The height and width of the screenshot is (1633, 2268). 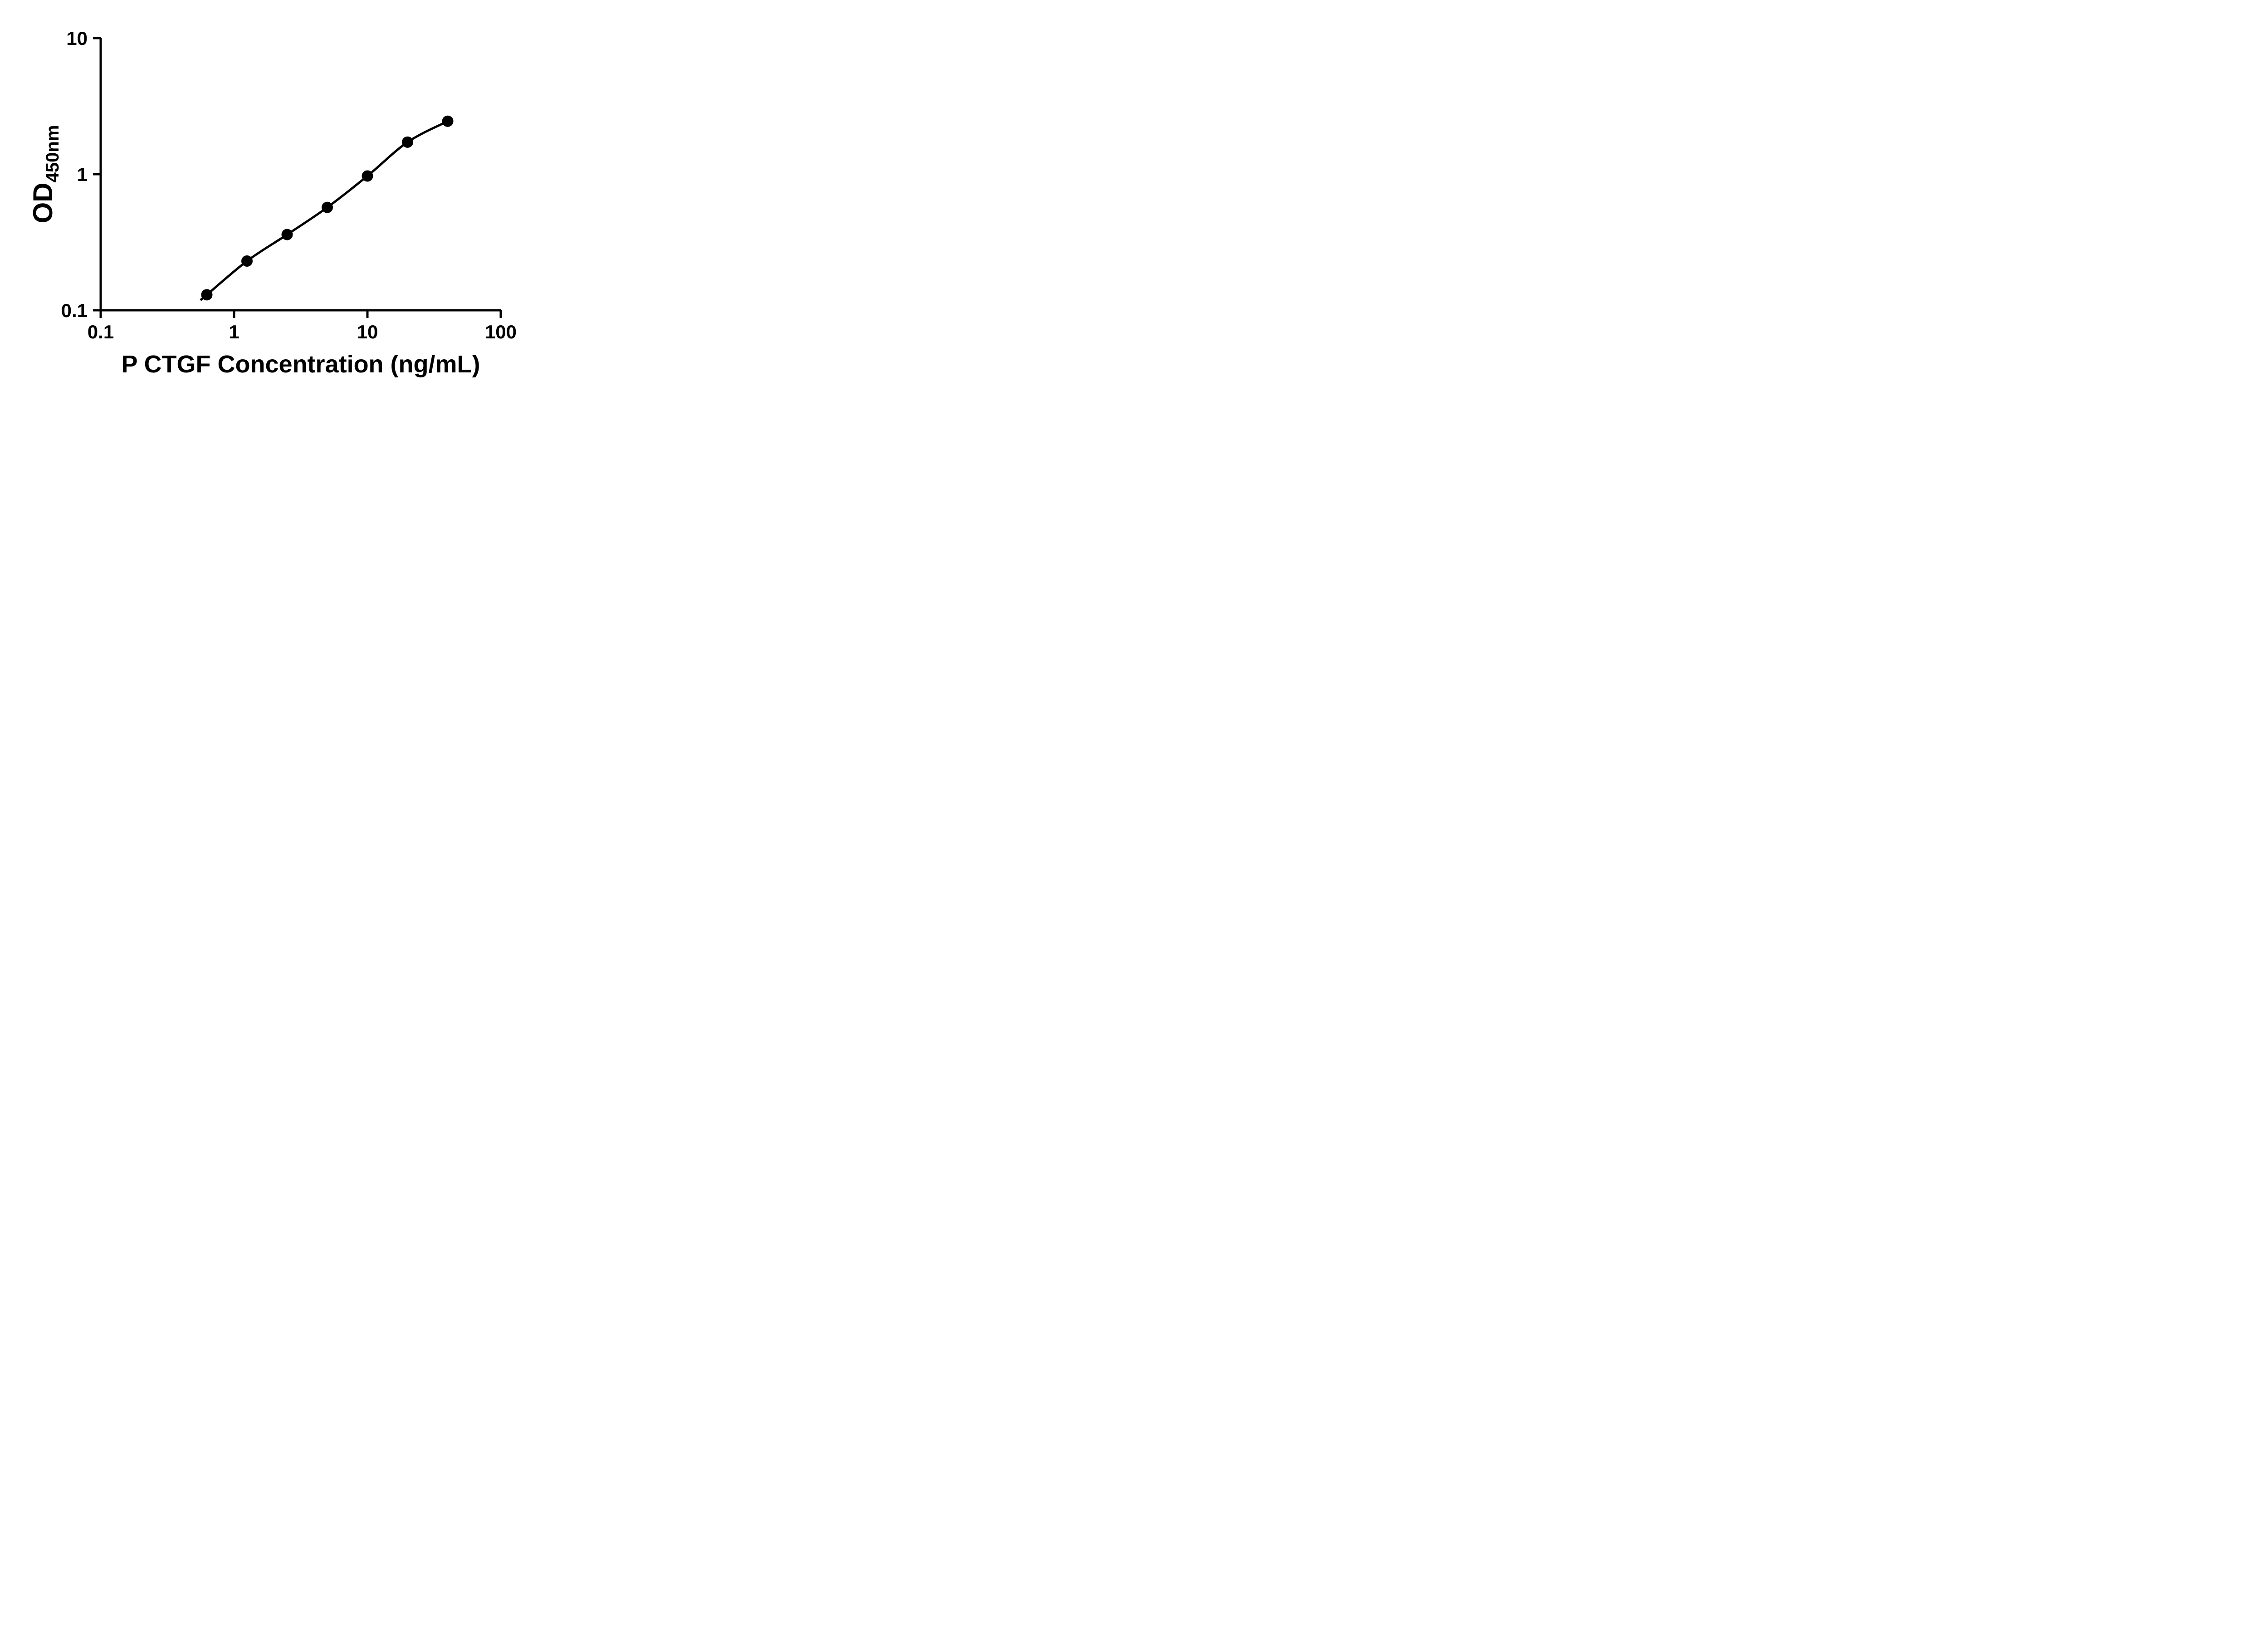 I want to click on y-tick-label: 1, so click(x=82, y=174).